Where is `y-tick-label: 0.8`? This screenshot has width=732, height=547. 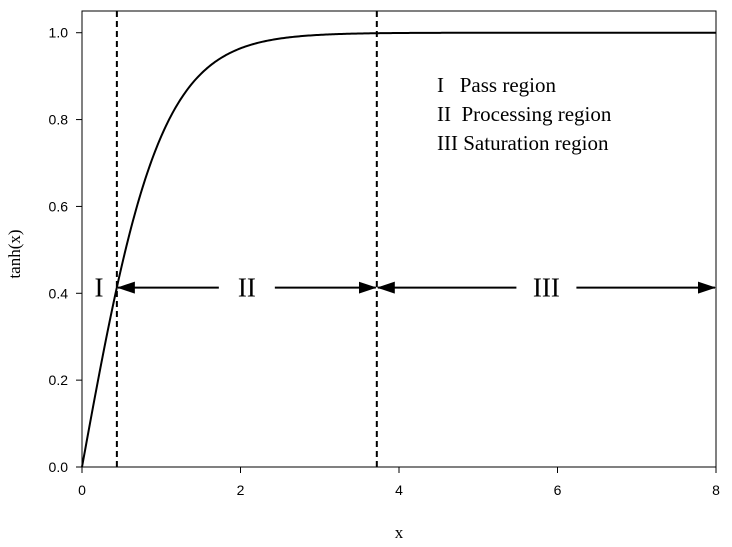 y-tick-label: 0.8 is located at coordinates (59, 120).